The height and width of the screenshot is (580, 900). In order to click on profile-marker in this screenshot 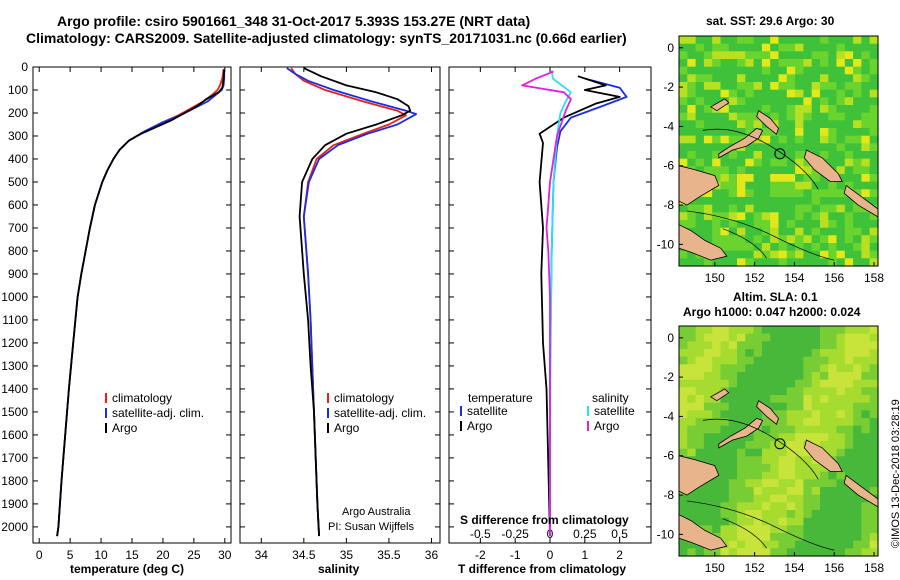, I will do `click(780, 154)`.